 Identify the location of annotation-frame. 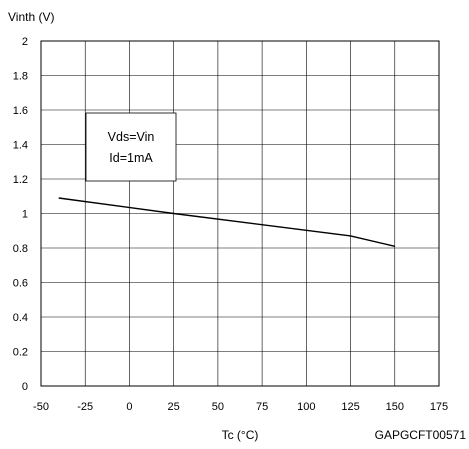
(131, 147).